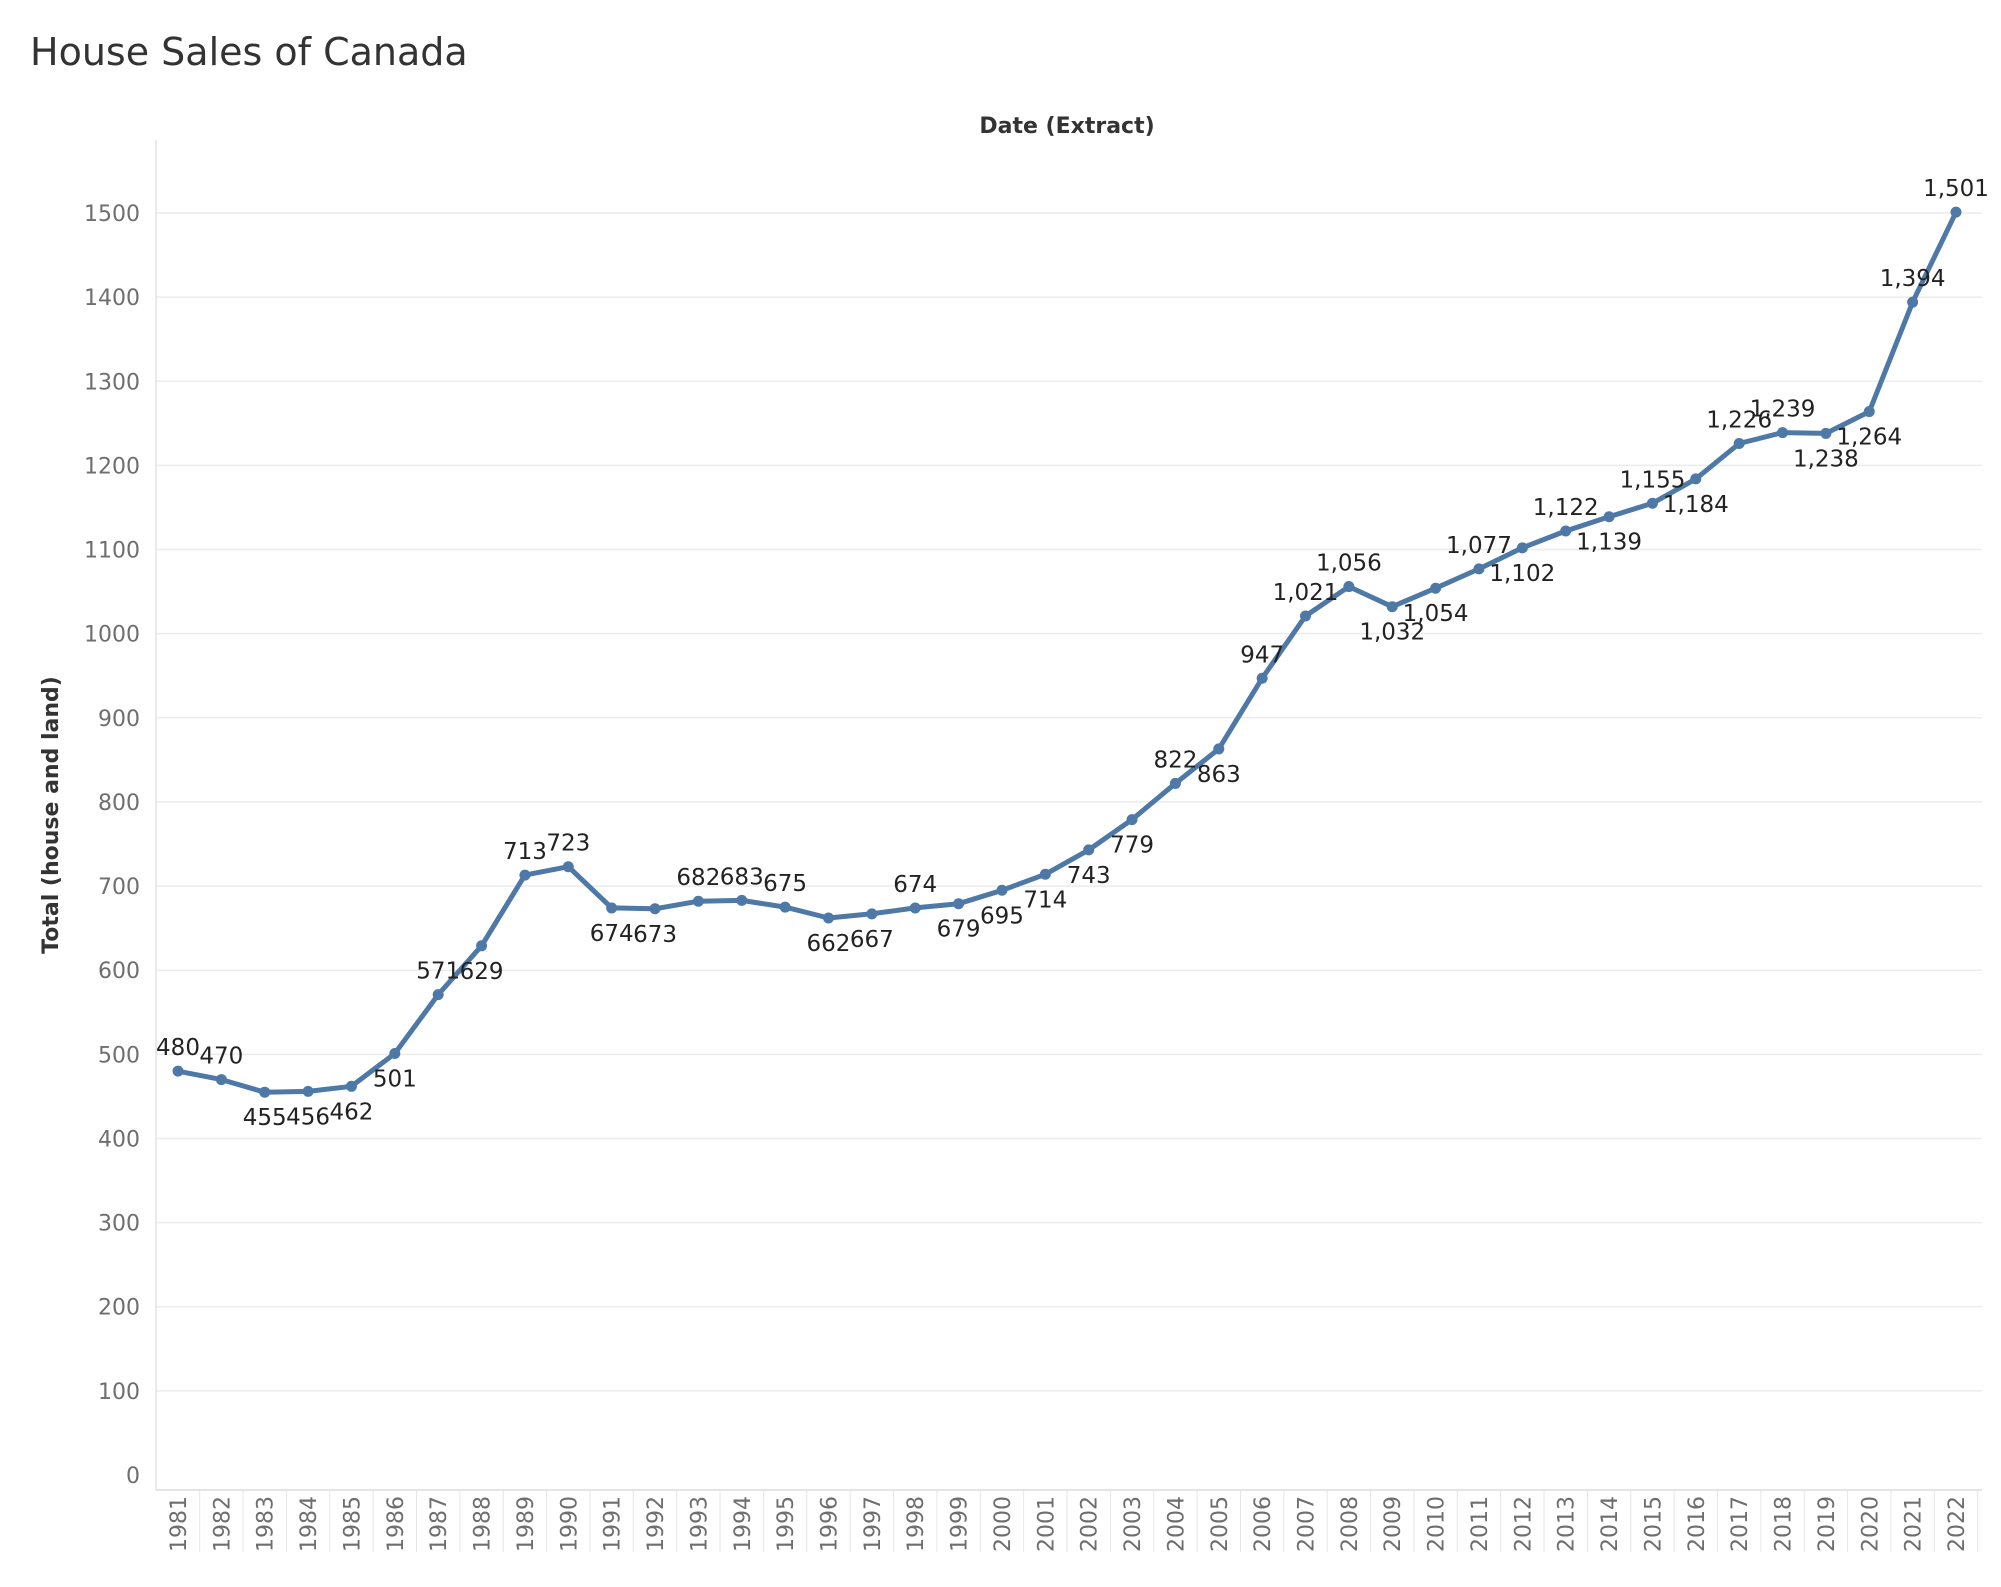 The height and width of the screenshot is (1587, 2001). Describe the element at coordinates (1133, 1524) in the screenshot. I see `x-tick-label: 2003` at that location.